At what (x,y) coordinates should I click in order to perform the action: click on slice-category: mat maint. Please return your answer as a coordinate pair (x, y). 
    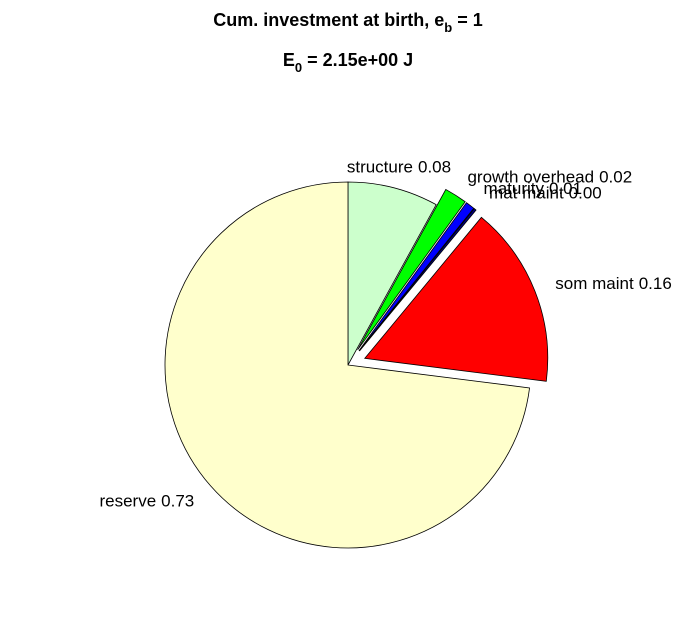
    Looking at the image, I should click on (526, 192).